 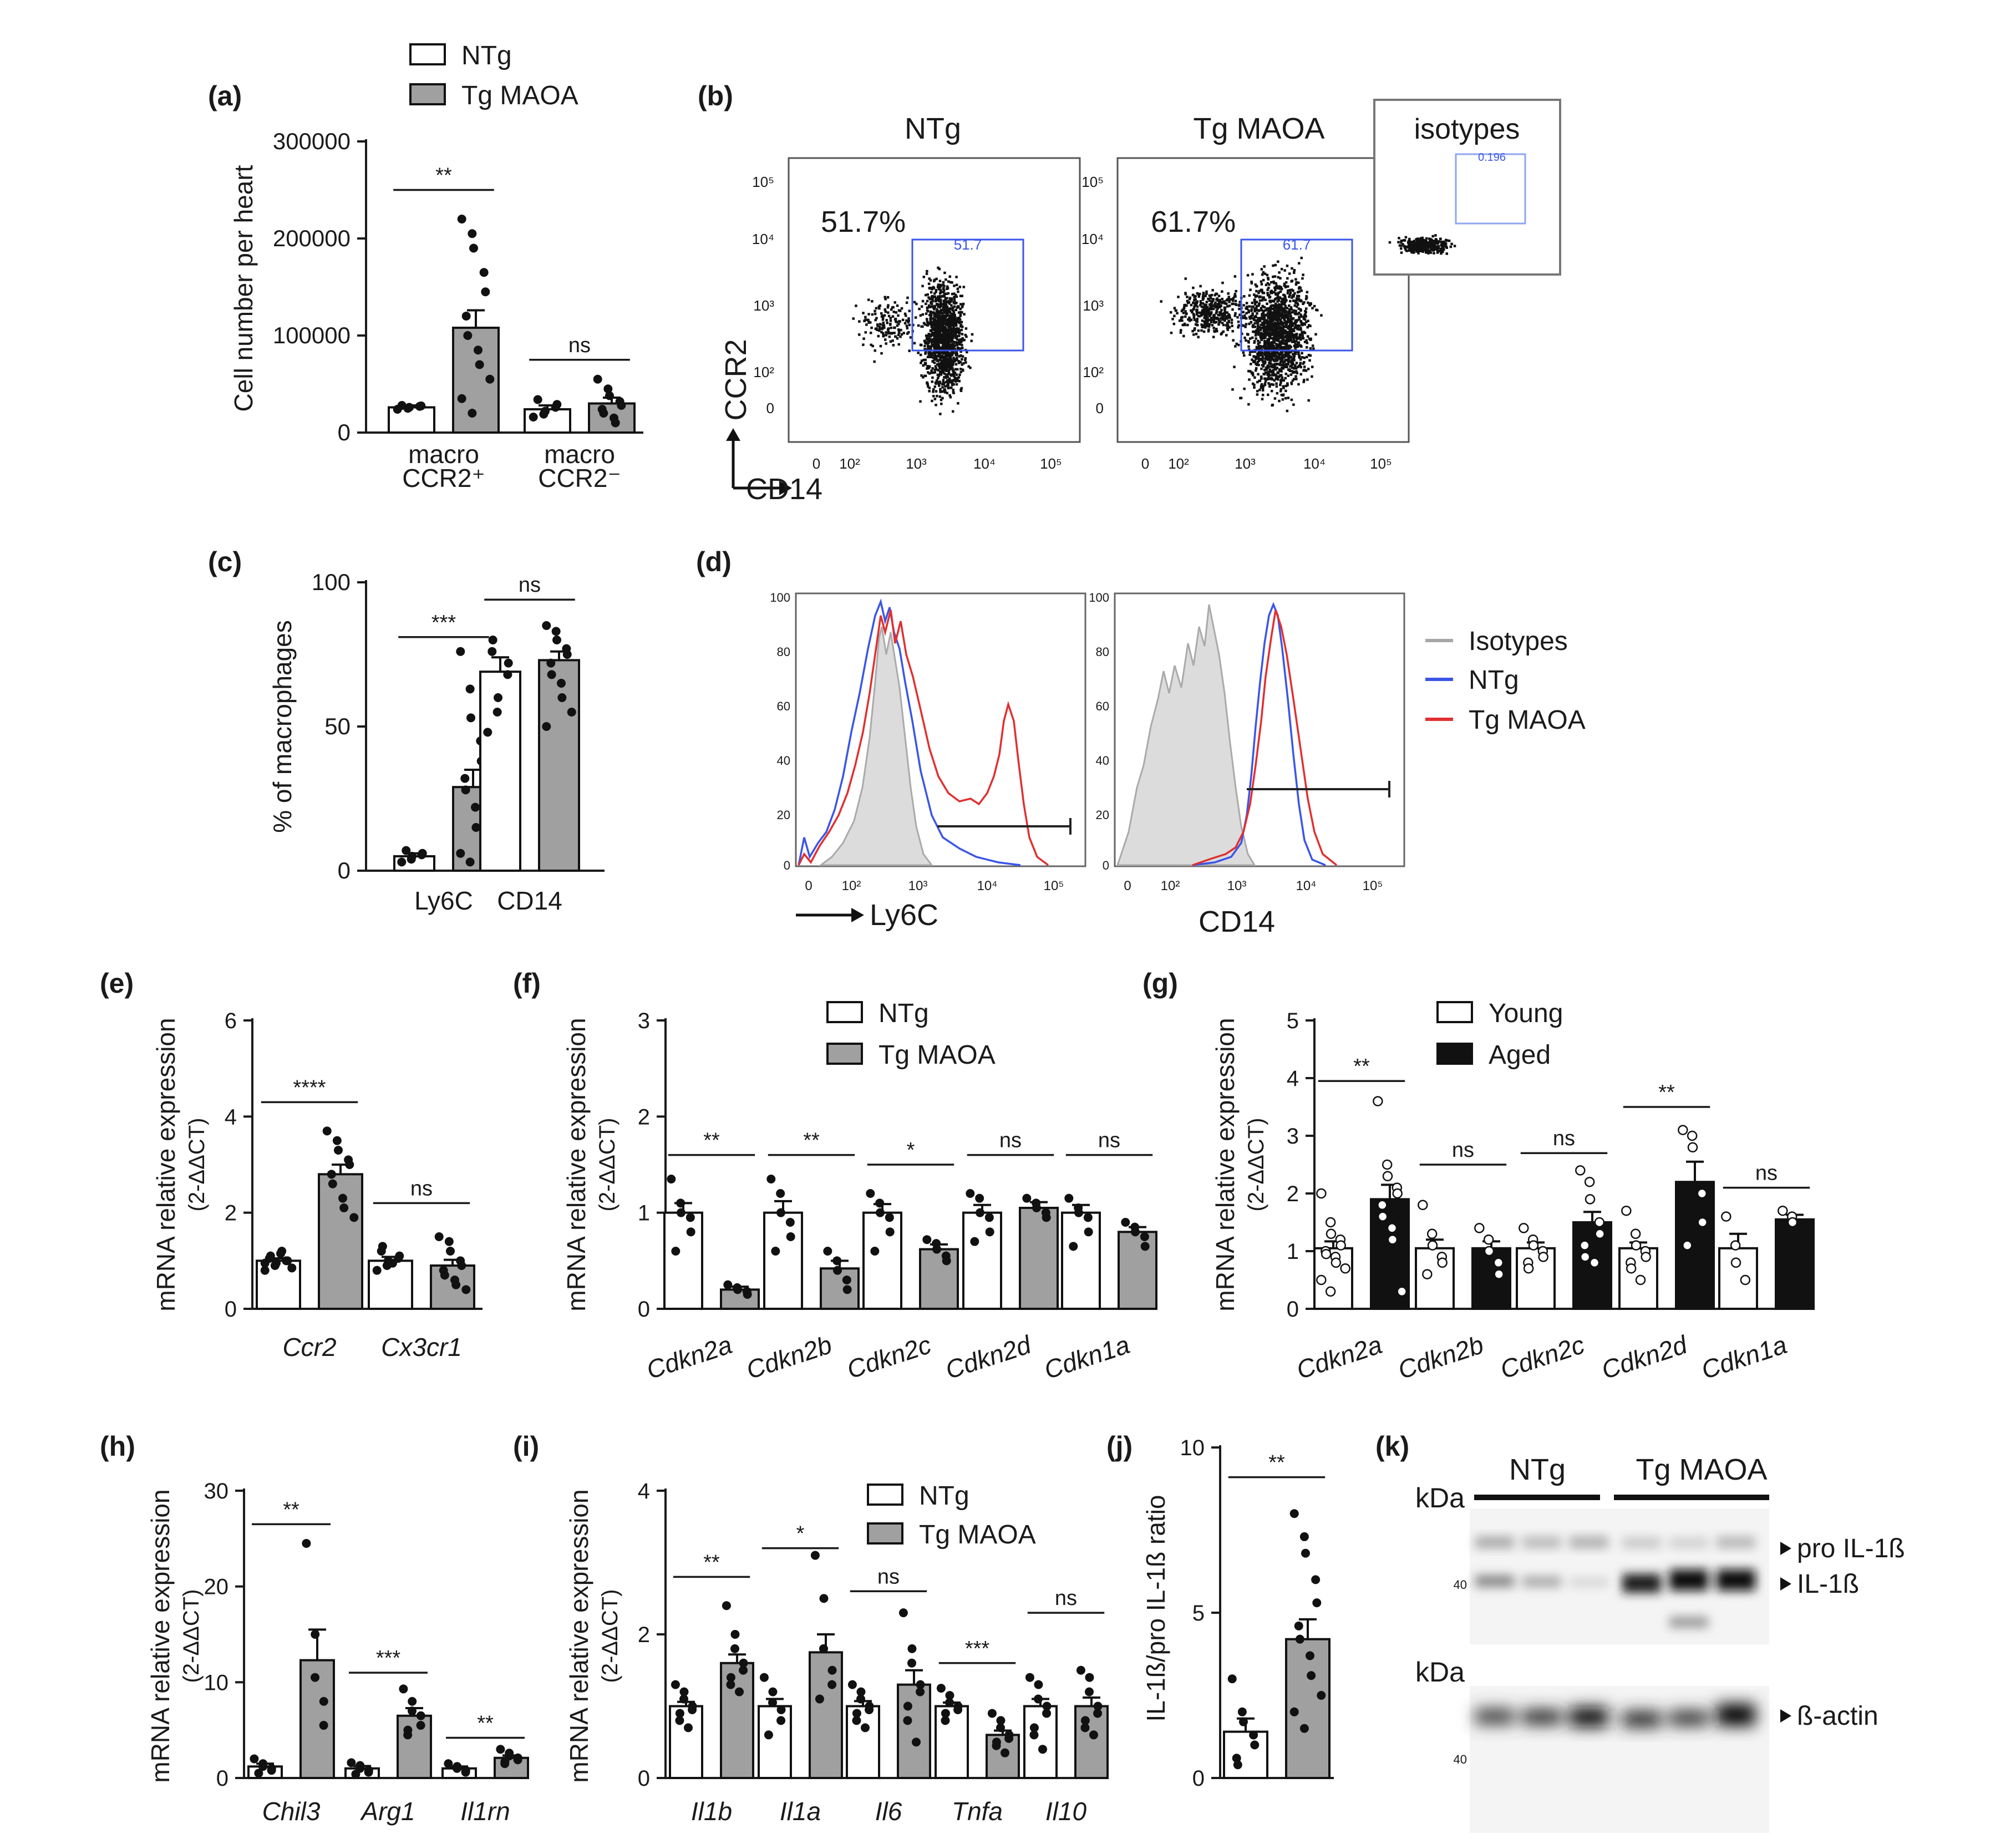 What do you see at coordinates (1492, 157) in the screenshot?
I see `isotype-gate-value: 0.196` at bounding box center [1492, 157].